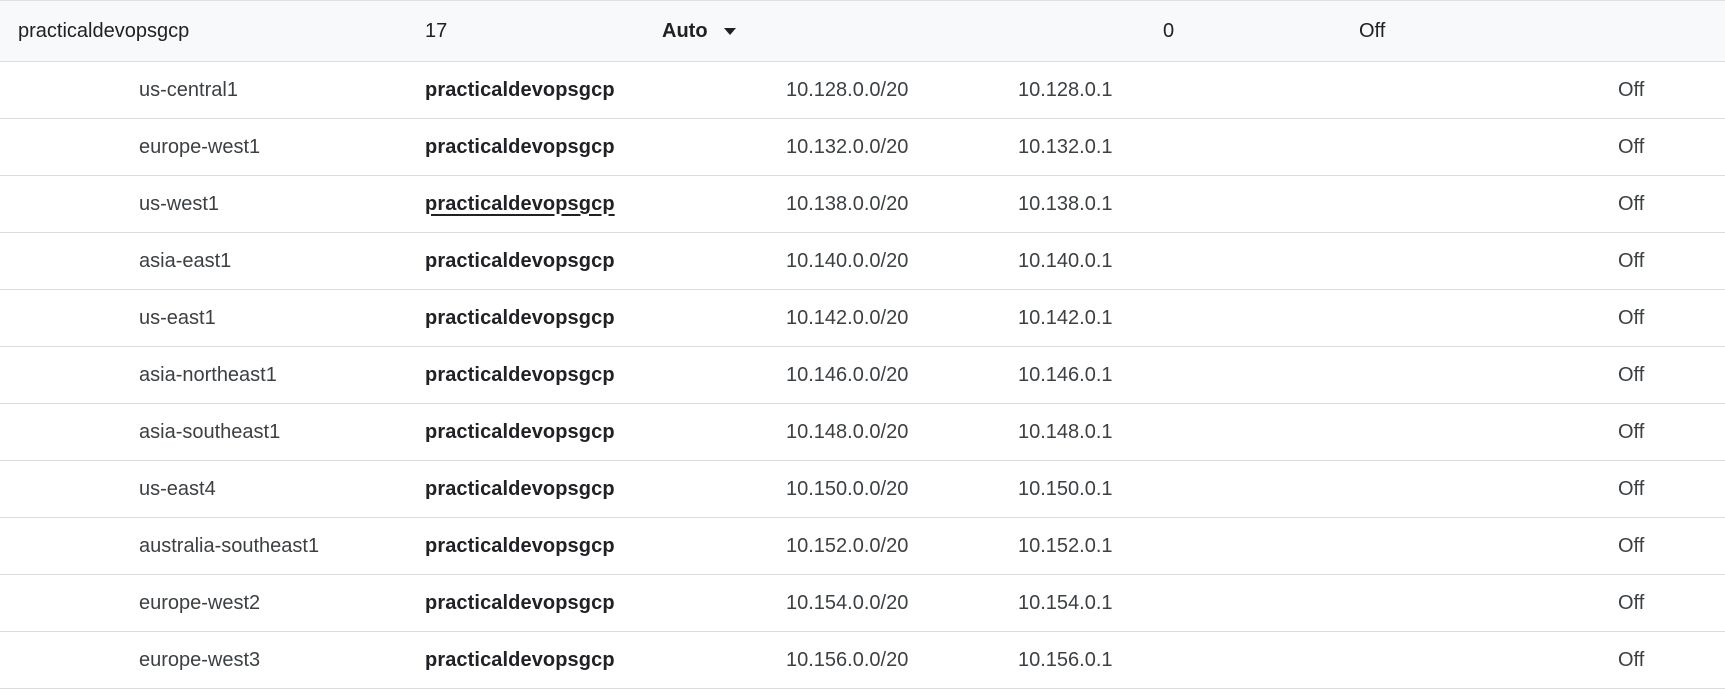  I want to click on subnet-gateway: 10.132.0.1, so click(1065, 146).